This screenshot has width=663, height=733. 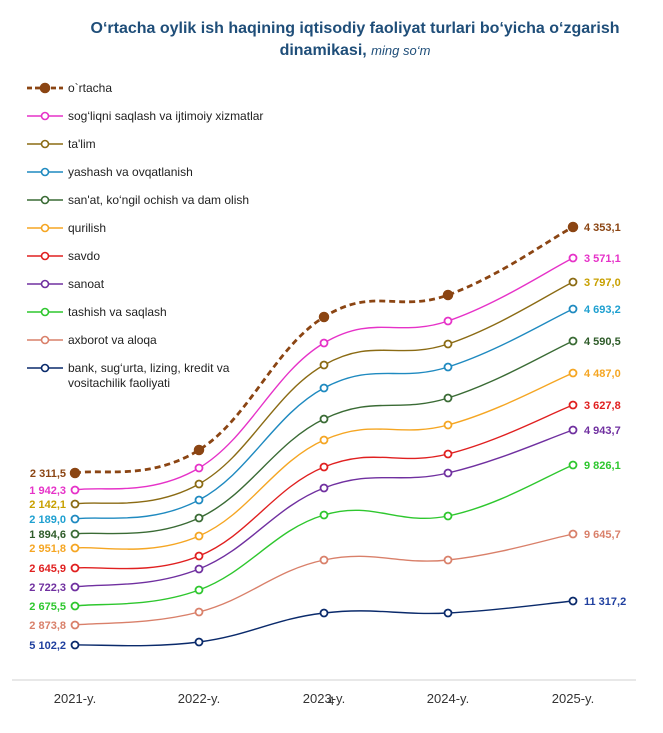 I want to click on legend-item-savdo: savdo, so click(x=63, y=256).